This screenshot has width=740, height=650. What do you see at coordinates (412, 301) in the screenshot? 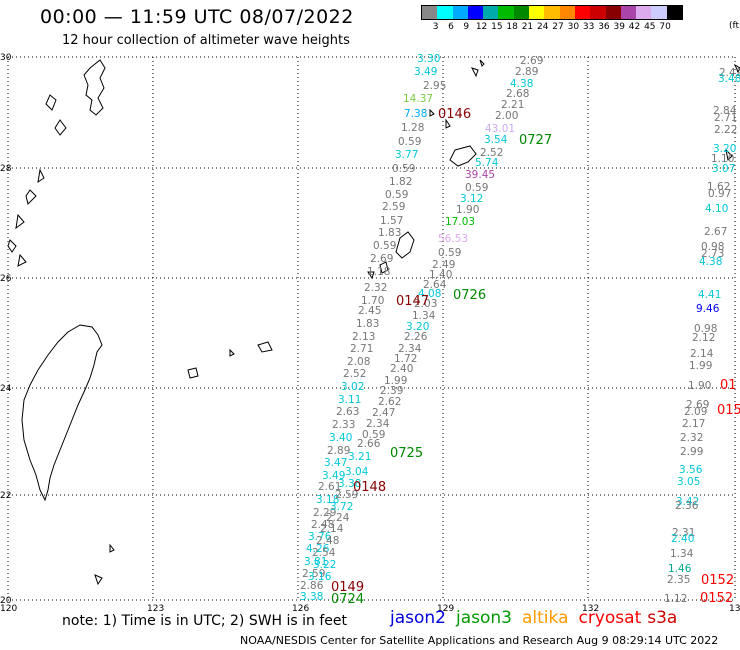
I see `pass-time-label: 0147` at bounding box center [412, 301].